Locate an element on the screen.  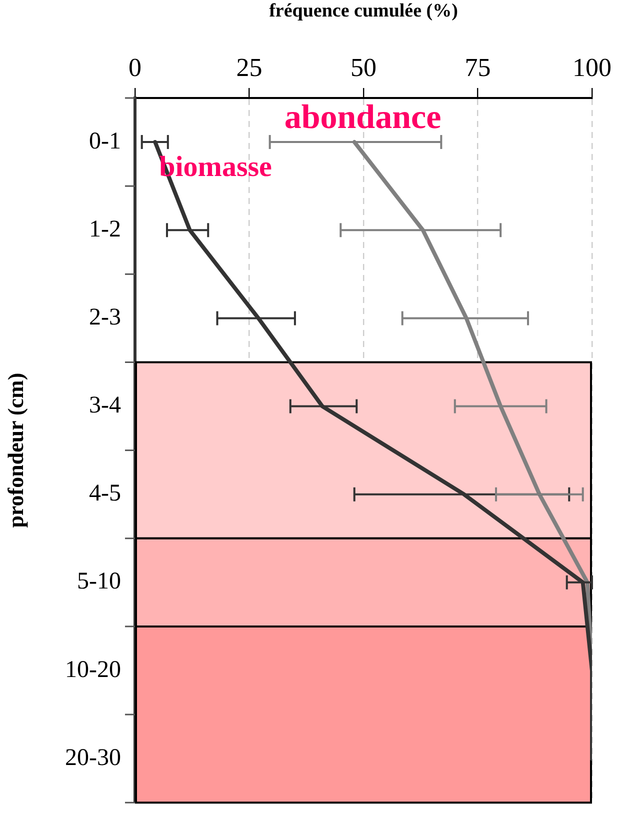
x-tick-label: 0 is located at coordinates (135, 67).